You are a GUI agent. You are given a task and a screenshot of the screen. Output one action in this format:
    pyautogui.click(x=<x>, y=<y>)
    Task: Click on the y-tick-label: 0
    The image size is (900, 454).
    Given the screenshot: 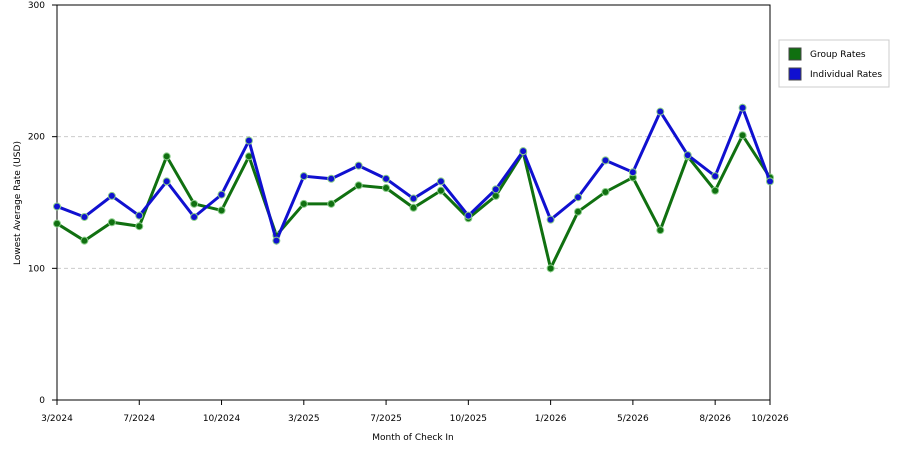 What is the action you would take?
    pyautogui.click(x=42, y=401)
    